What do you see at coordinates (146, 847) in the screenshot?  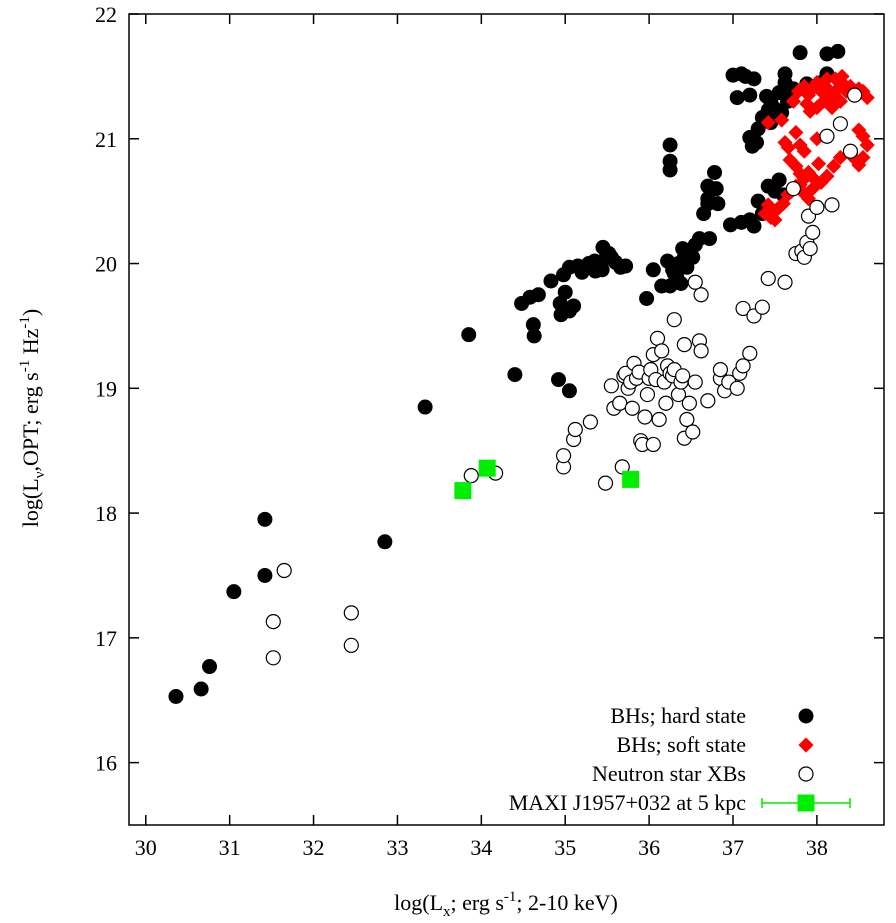 I see `x-tick-label: 30` at bounding box center [146, 847].